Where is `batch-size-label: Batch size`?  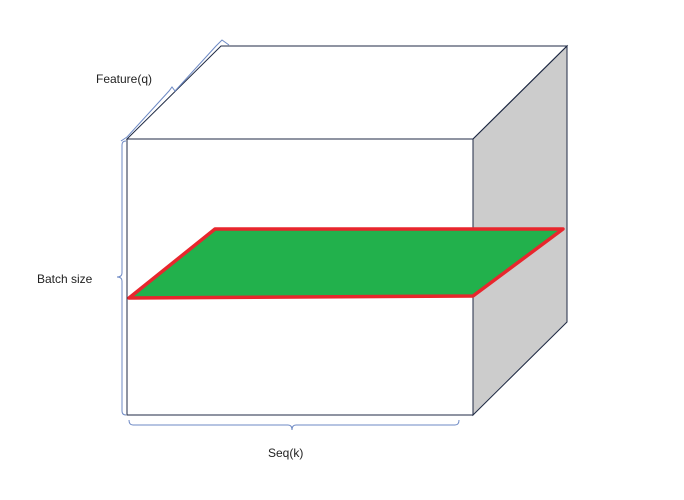
batch-size-label: Batch size is located at coordinates (65, 279).